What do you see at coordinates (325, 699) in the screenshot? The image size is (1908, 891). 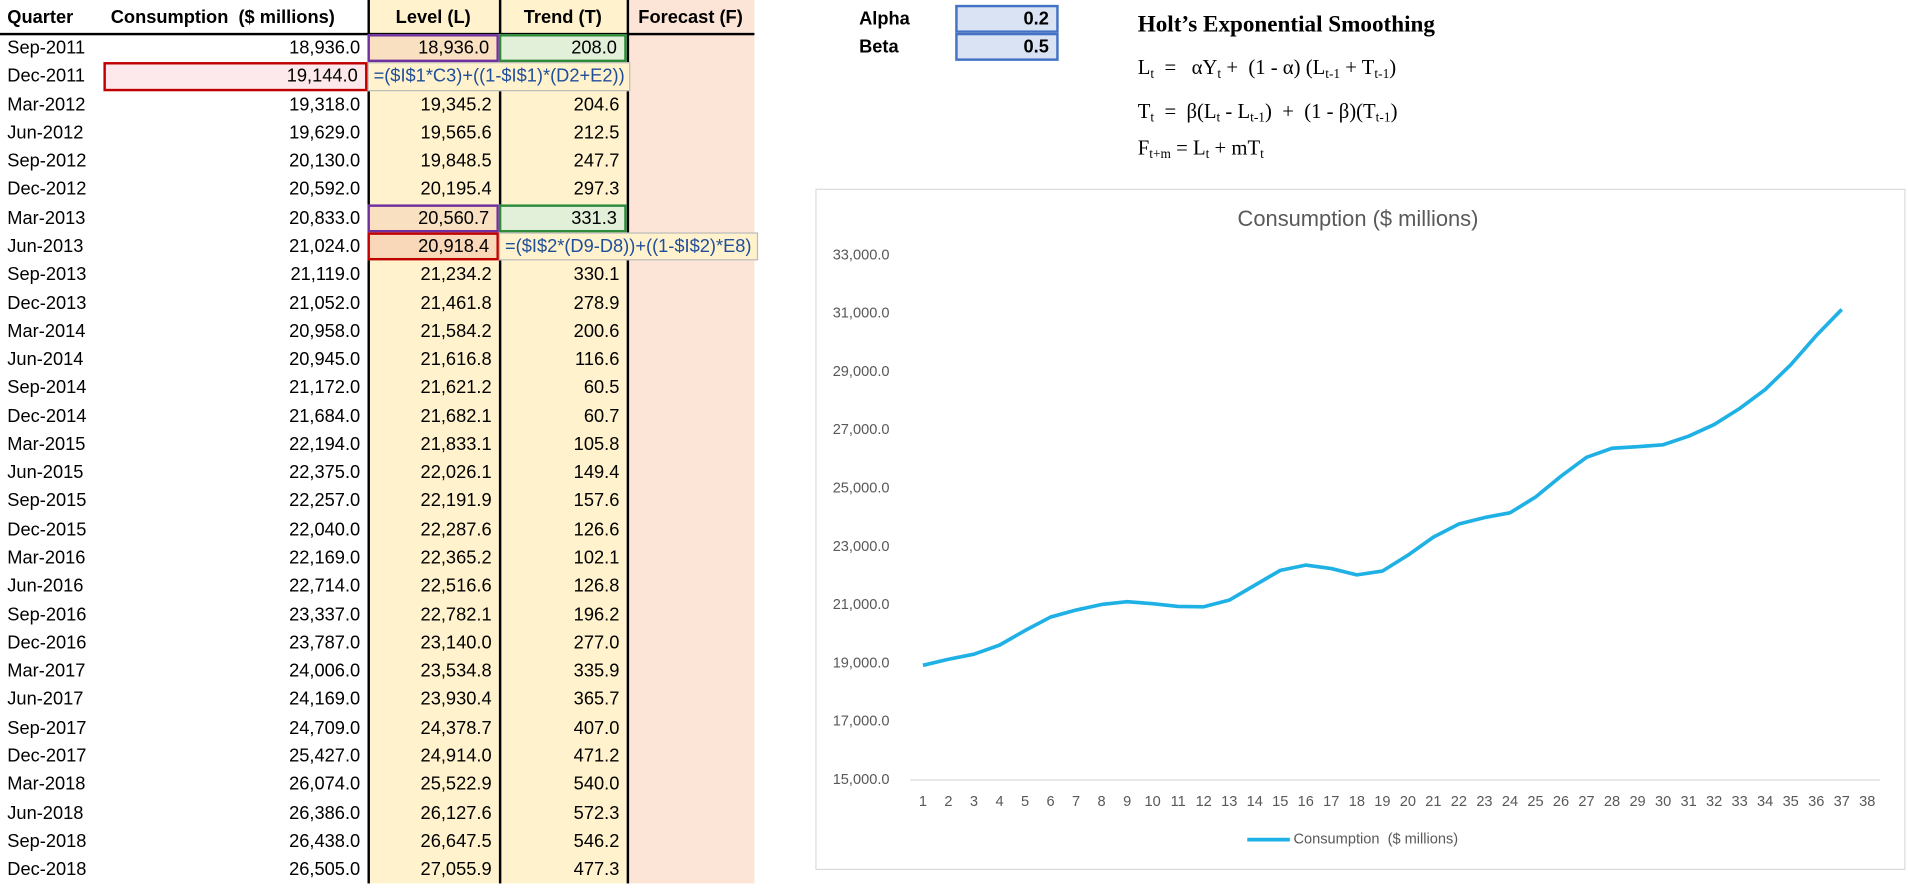 I see `cell: 24,169.0` at bounding box center [325, 699].